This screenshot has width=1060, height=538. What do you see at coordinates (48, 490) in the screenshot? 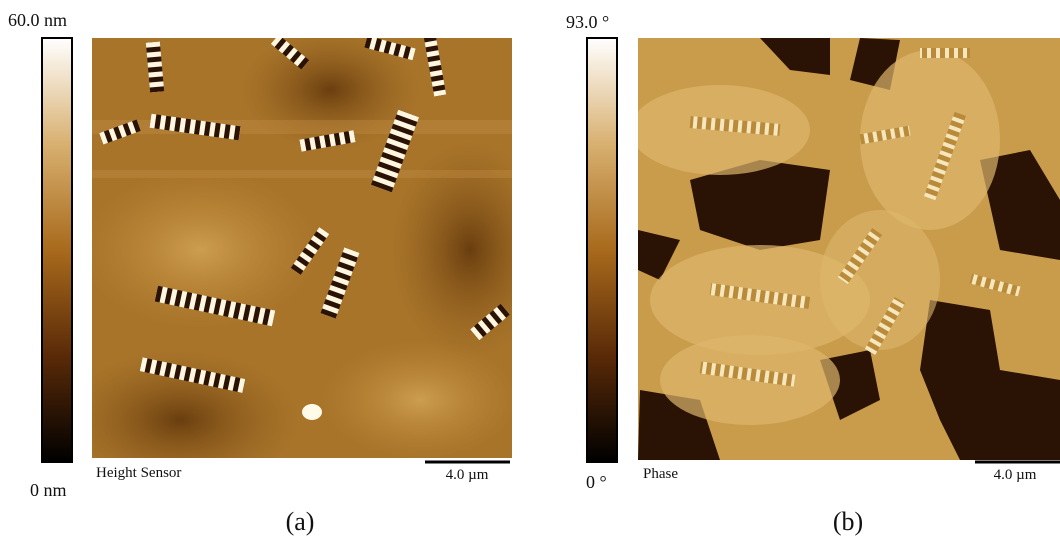
I see `colorbar-min: 0 nm` at bounding box center [48, 490].